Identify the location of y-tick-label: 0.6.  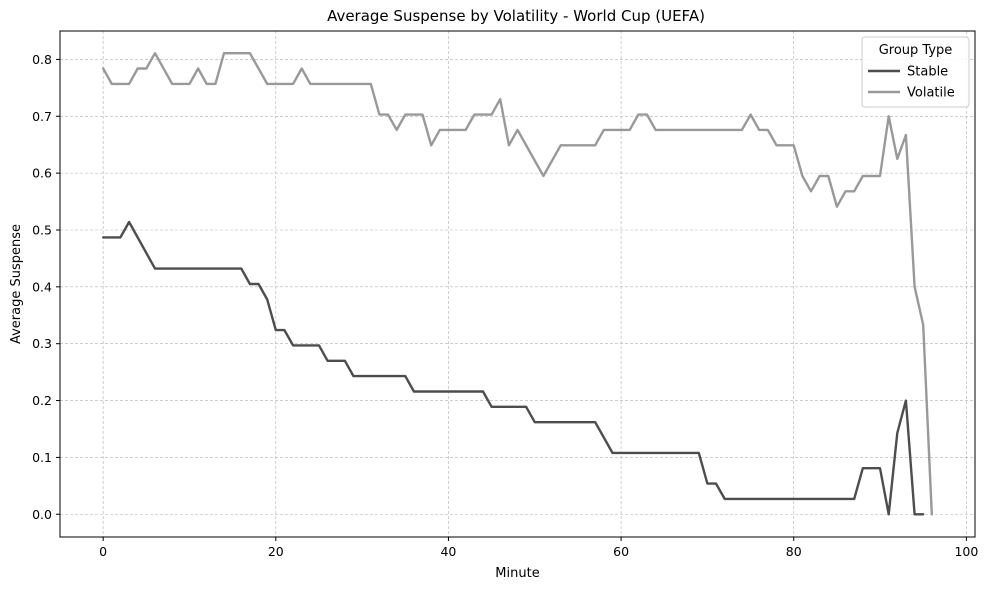
(42, 173).